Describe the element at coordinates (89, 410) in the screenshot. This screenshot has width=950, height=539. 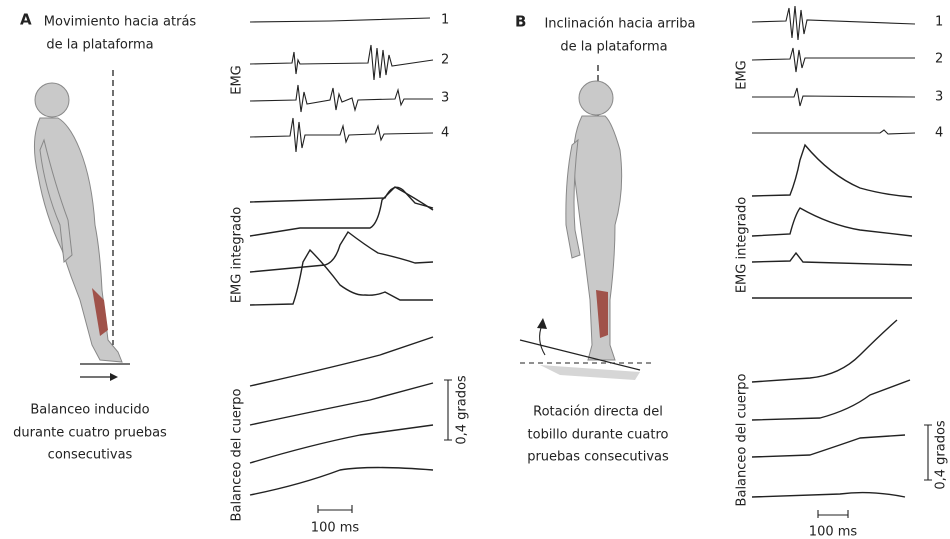
I see `caption: Balanceo inducido` at that location.